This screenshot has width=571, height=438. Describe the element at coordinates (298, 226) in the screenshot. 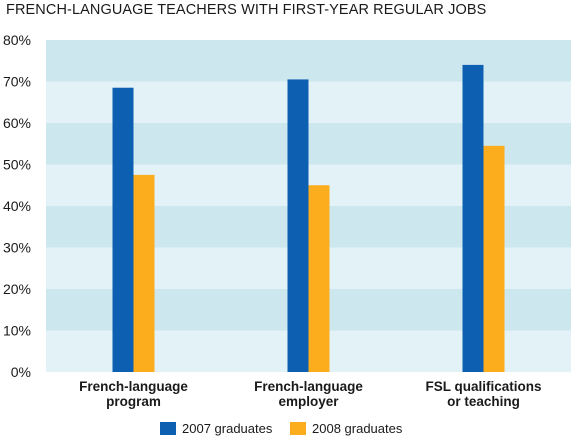

I see `bar-2007-cat1` at that location.